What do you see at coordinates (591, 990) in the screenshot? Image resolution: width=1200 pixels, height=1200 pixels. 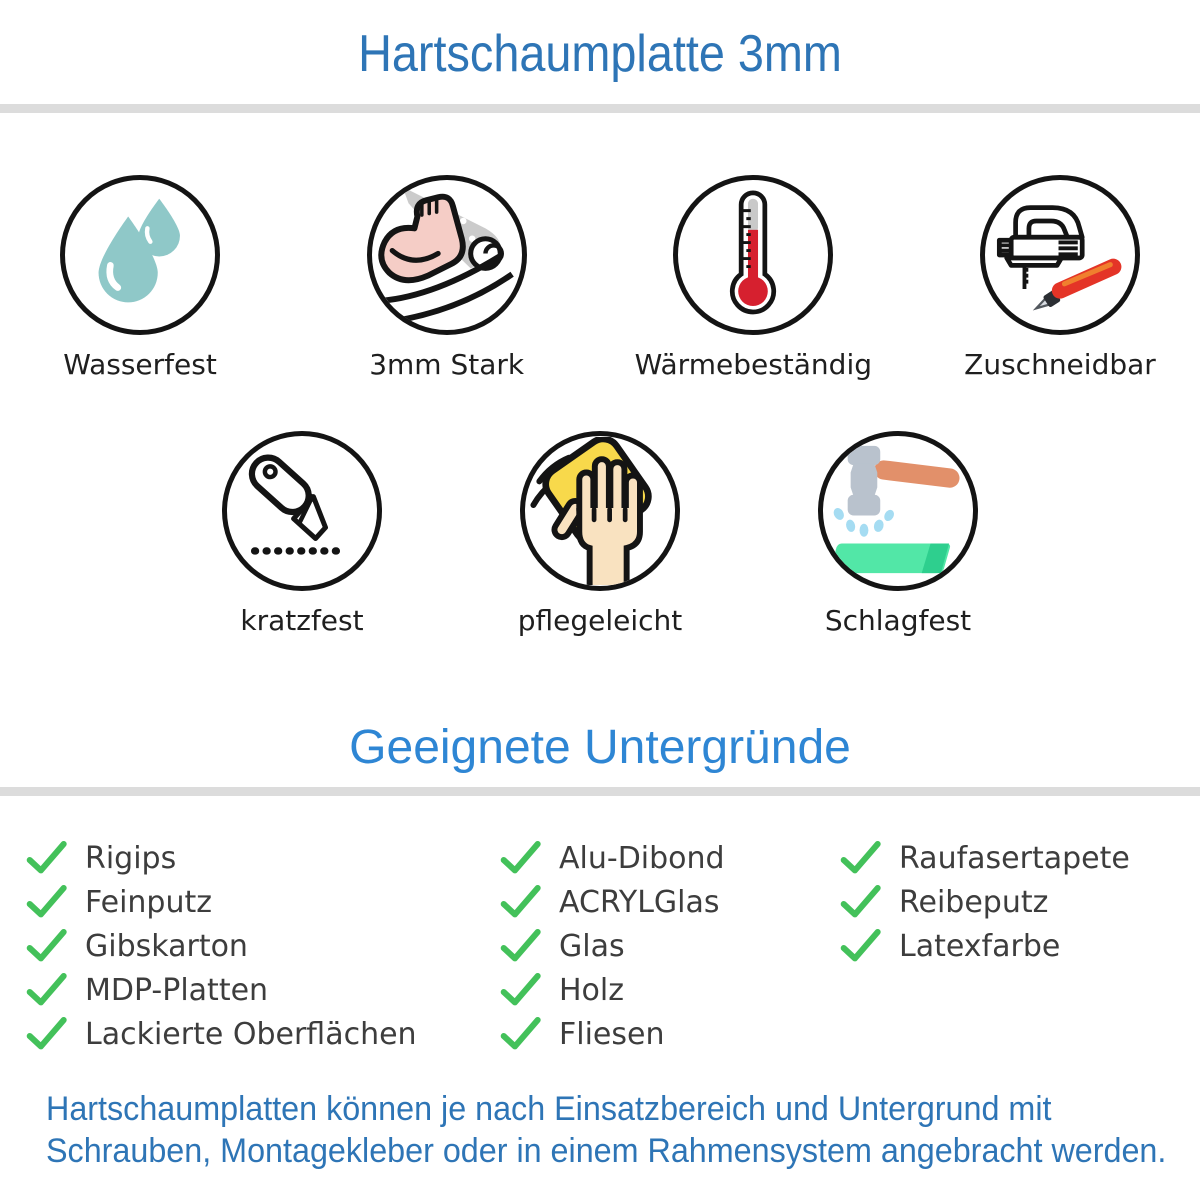 I see `substrate-label: Holz` at bounding box center [591, 990].